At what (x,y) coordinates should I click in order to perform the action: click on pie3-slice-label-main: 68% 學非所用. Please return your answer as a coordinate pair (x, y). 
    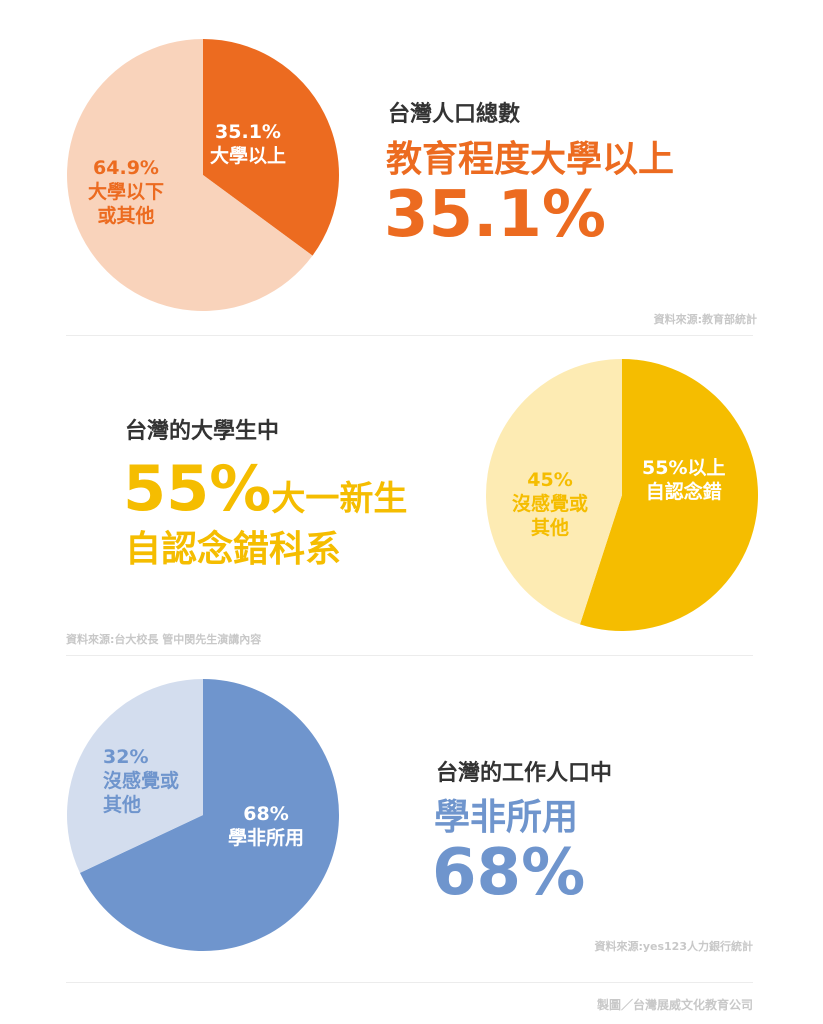
    Looking at the image, I should click on (266, 826).